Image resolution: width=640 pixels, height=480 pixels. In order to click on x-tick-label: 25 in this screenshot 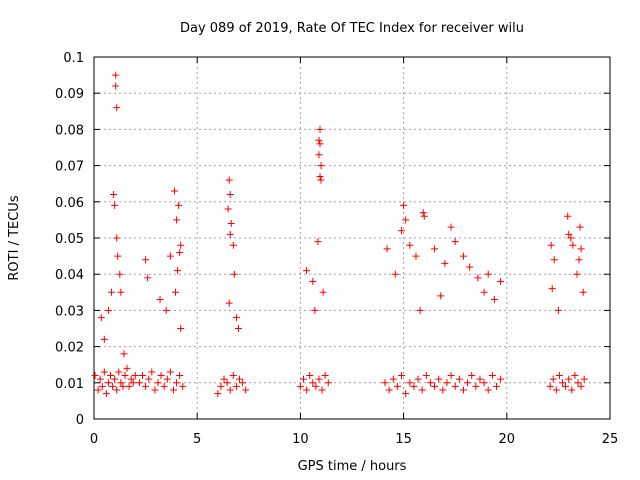, I will do `click(610, 439)`.